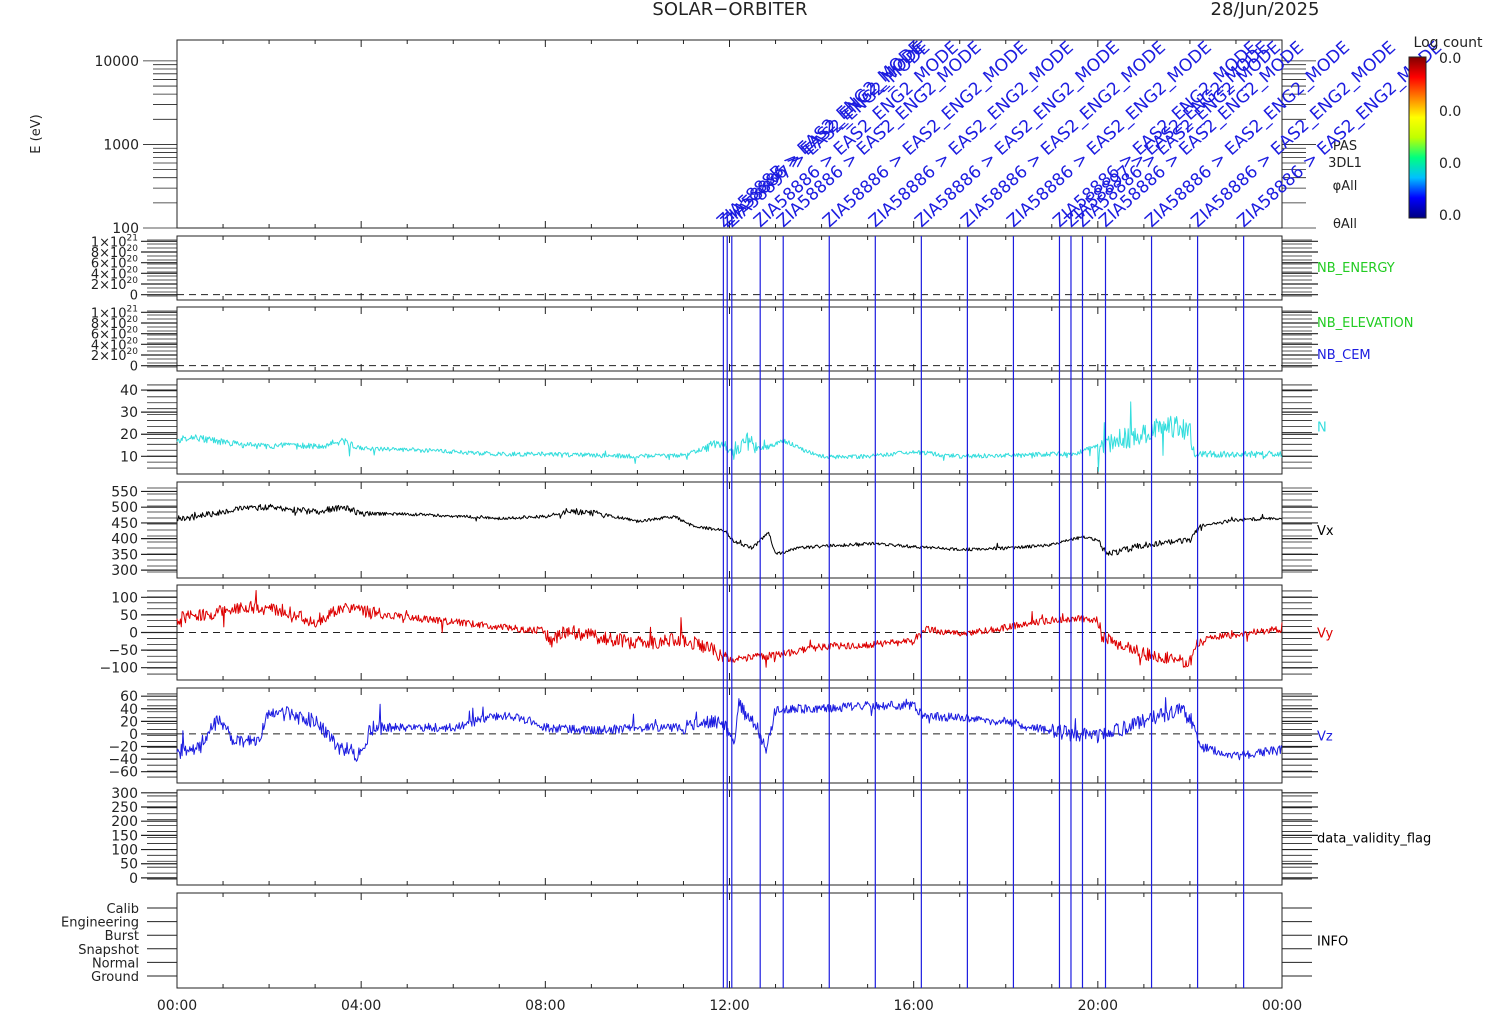  I want to click on density-tick-label: 10, so click(129, 457).